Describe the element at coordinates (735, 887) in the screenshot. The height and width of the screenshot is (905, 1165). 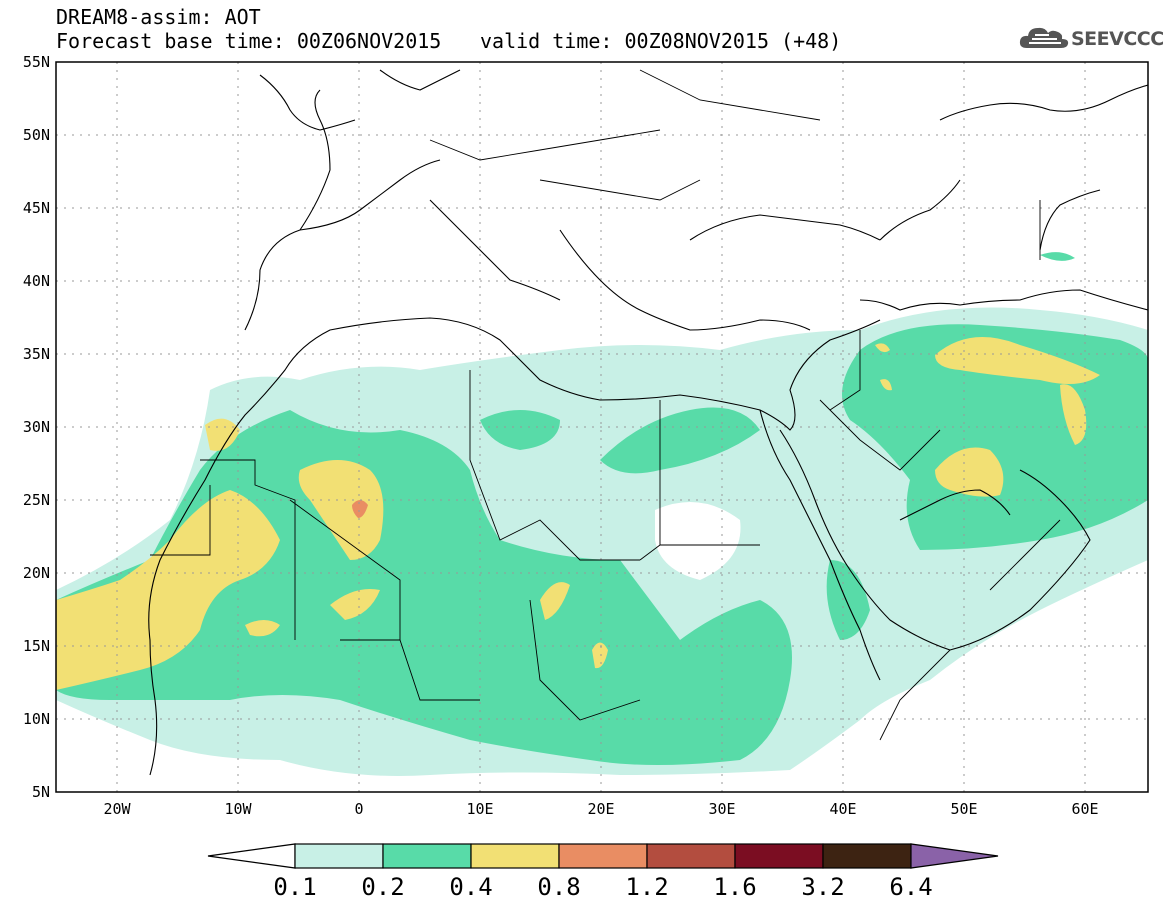
I see `colorbar-label: 1.6` at that location.